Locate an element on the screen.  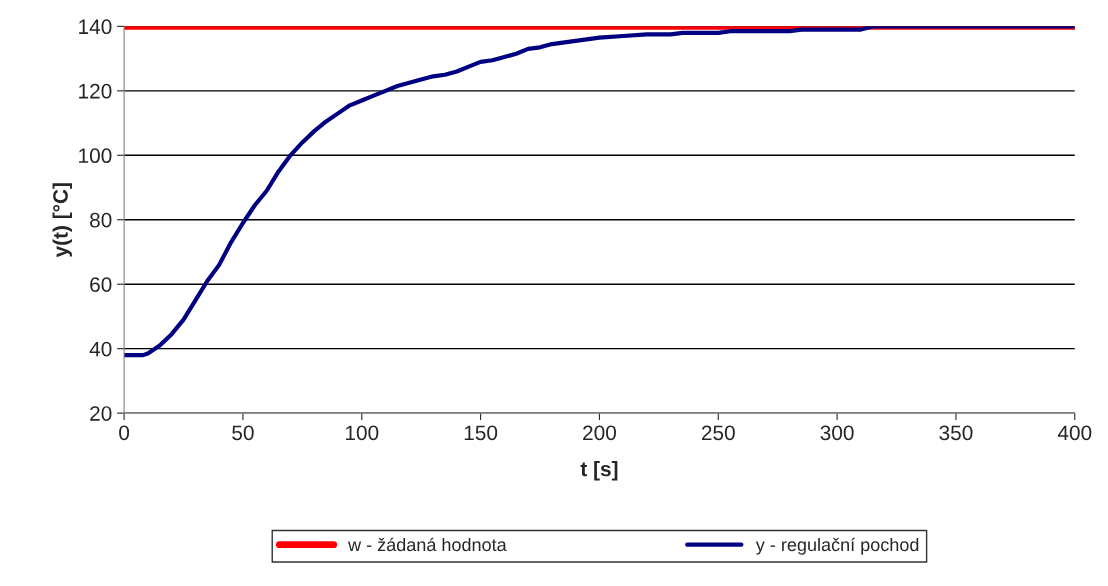
x-tick-label: 150 is located at coordinates (481, 433).